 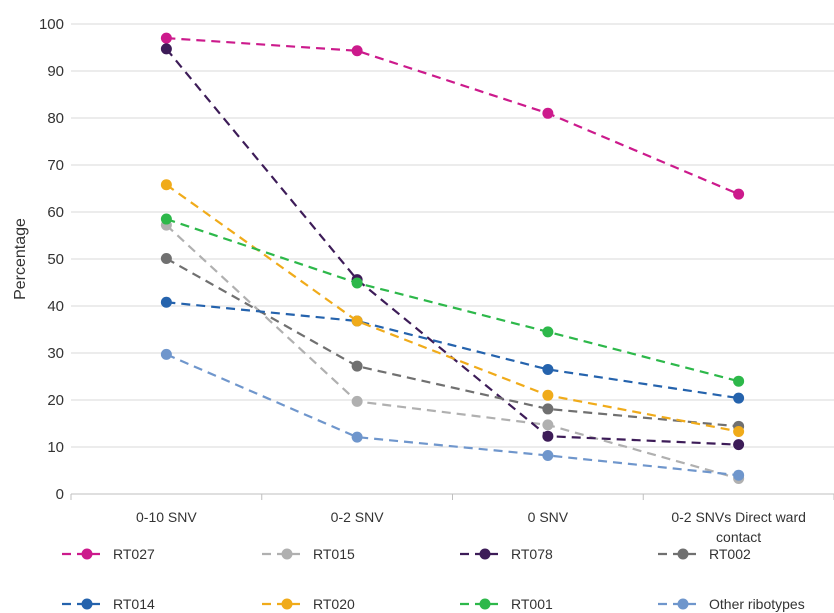 What do you see at coordinates (730, 554) in the screenshot?
I see `legend-label: RT002` at bounding box center [730, 554].